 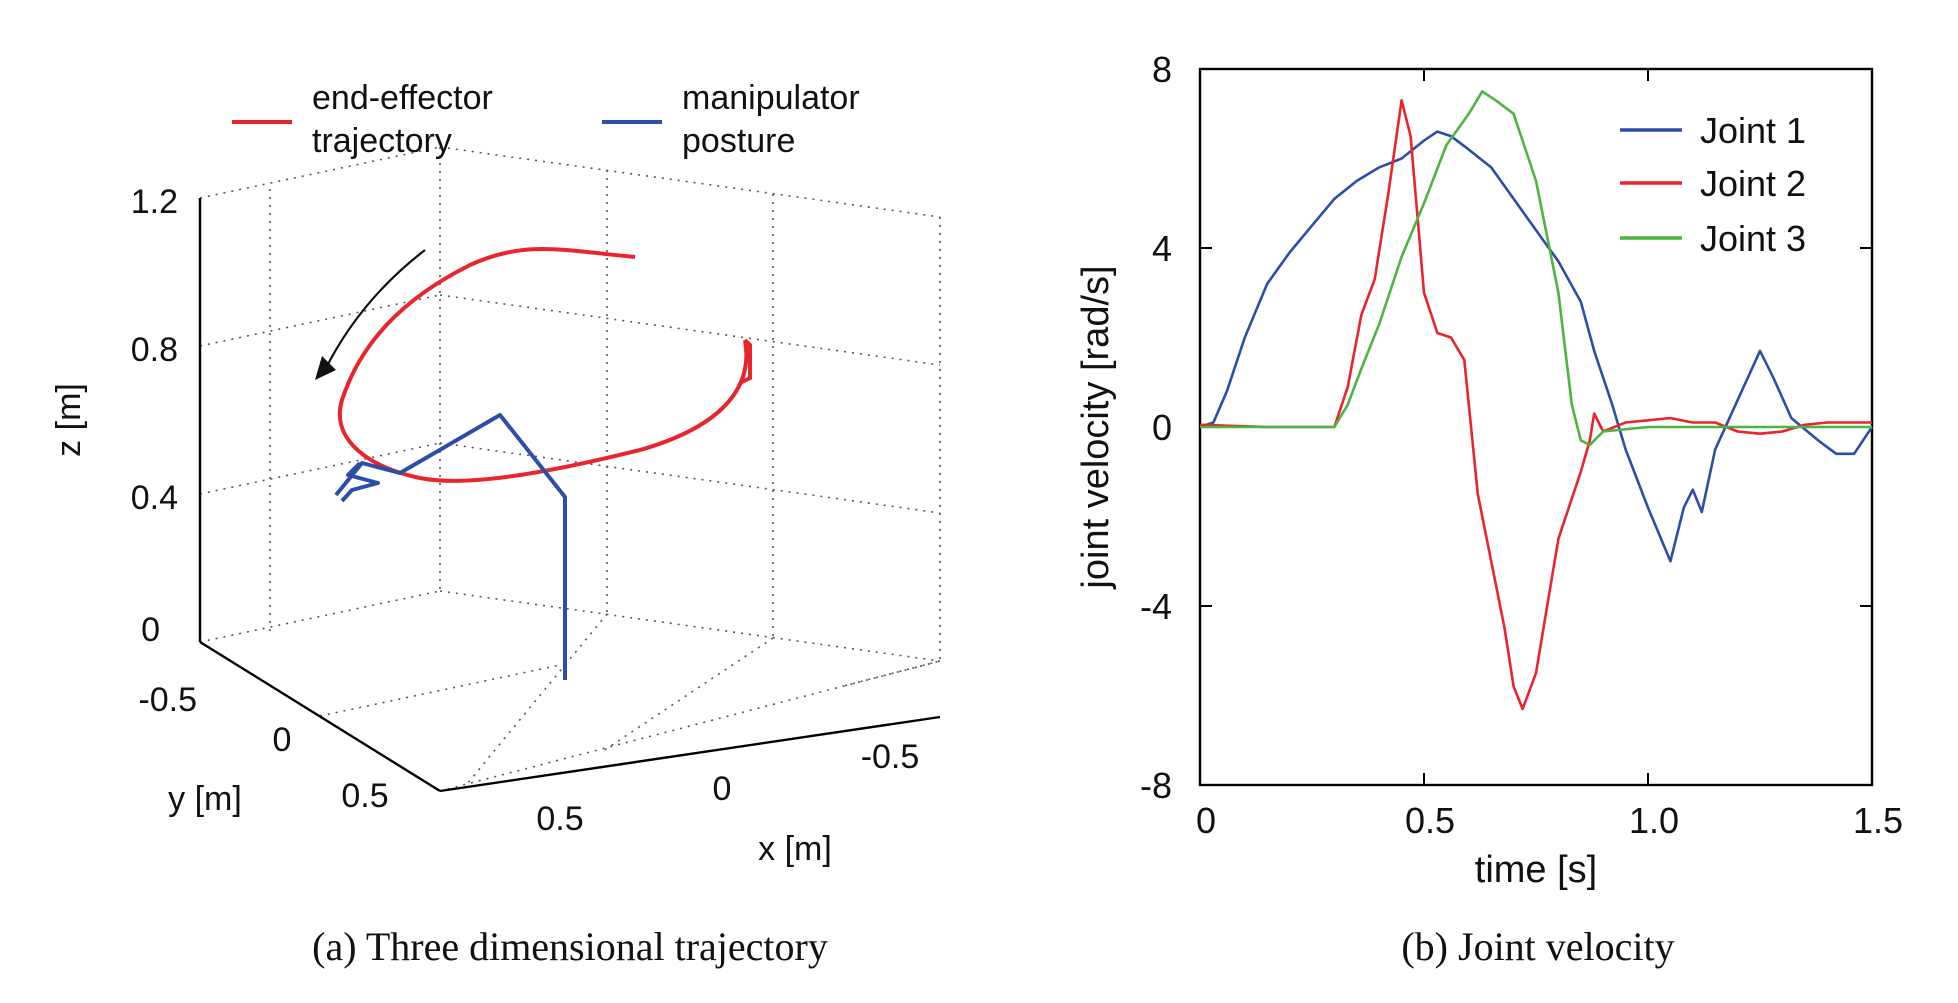 I want to click on x-tick-label: -0.5, so click(x=890, y=757).